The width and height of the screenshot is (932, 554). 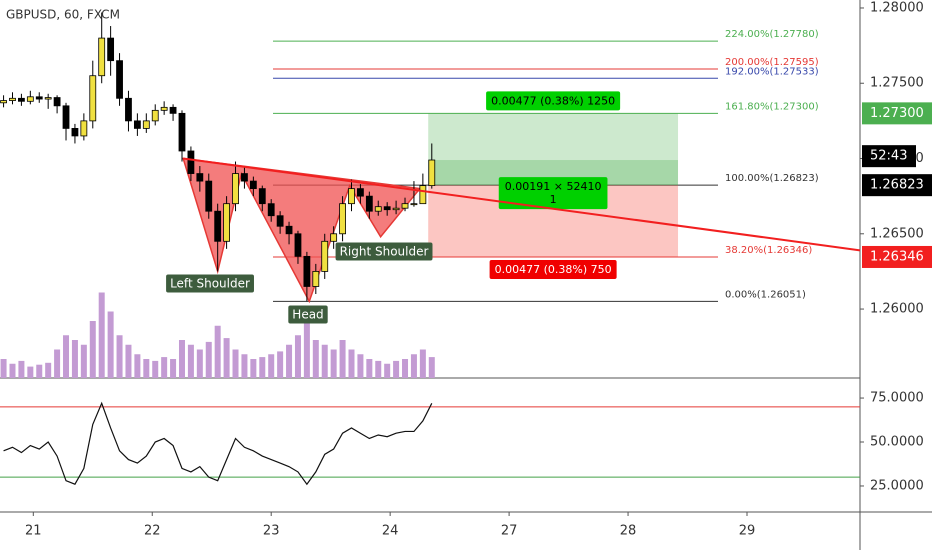 I want to click on neckline, so click(x=522, y=204).